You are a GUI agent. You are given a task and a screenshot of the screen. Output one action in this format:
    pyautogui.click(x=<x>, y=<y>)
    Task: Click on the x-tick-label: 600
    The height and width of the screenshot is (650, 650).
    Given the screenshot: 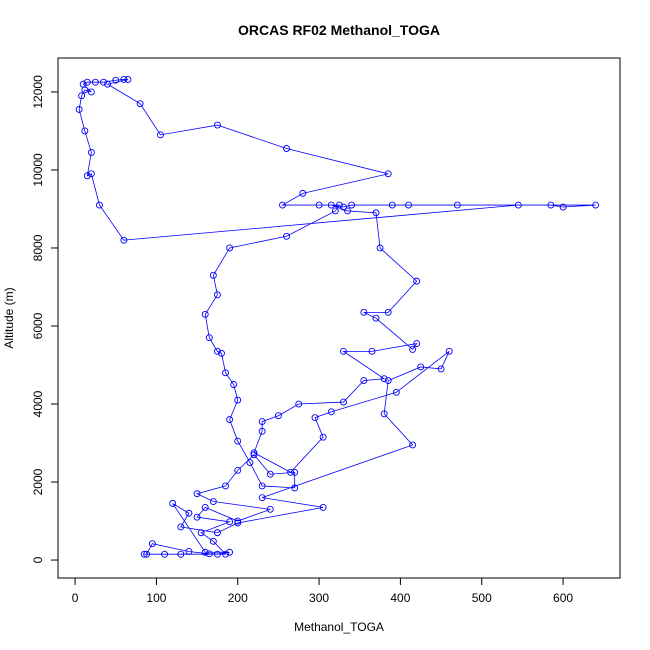 What is the action you would take?
    pyautogui.click(x=563, y=598)
    